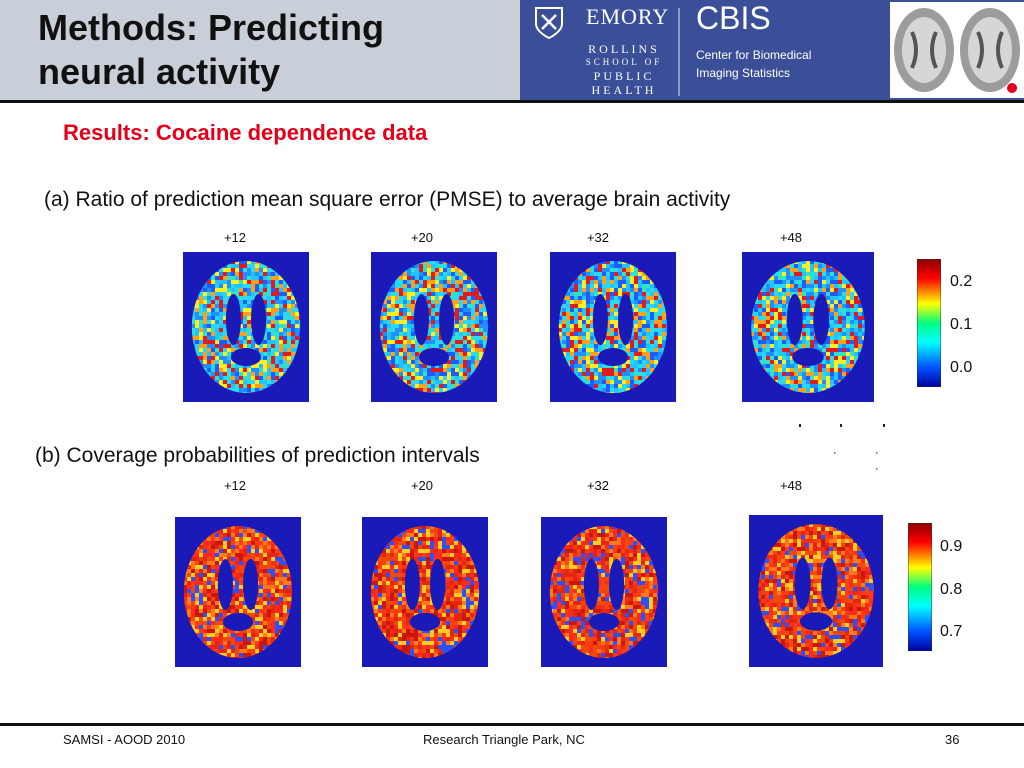 The image size is (1024, 768). I want to click on brain-mri-thumbnail-icon, so click(957, 50).